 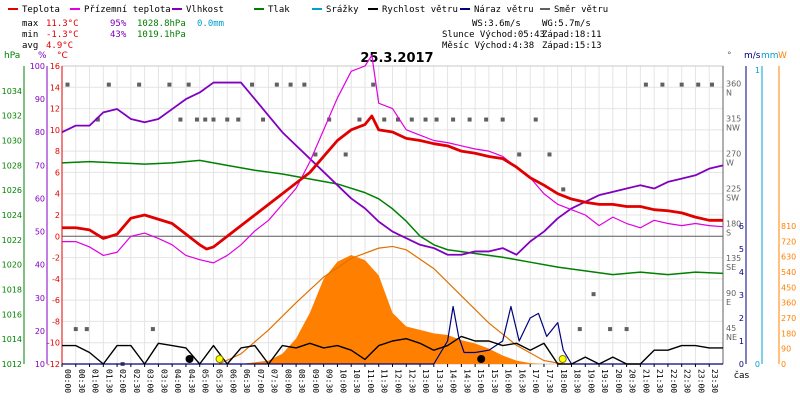 What do you see at coordinates (673, 381) in the screenshot?
I see `x-tick-label: 22:00` at bounding box center [673, 381].